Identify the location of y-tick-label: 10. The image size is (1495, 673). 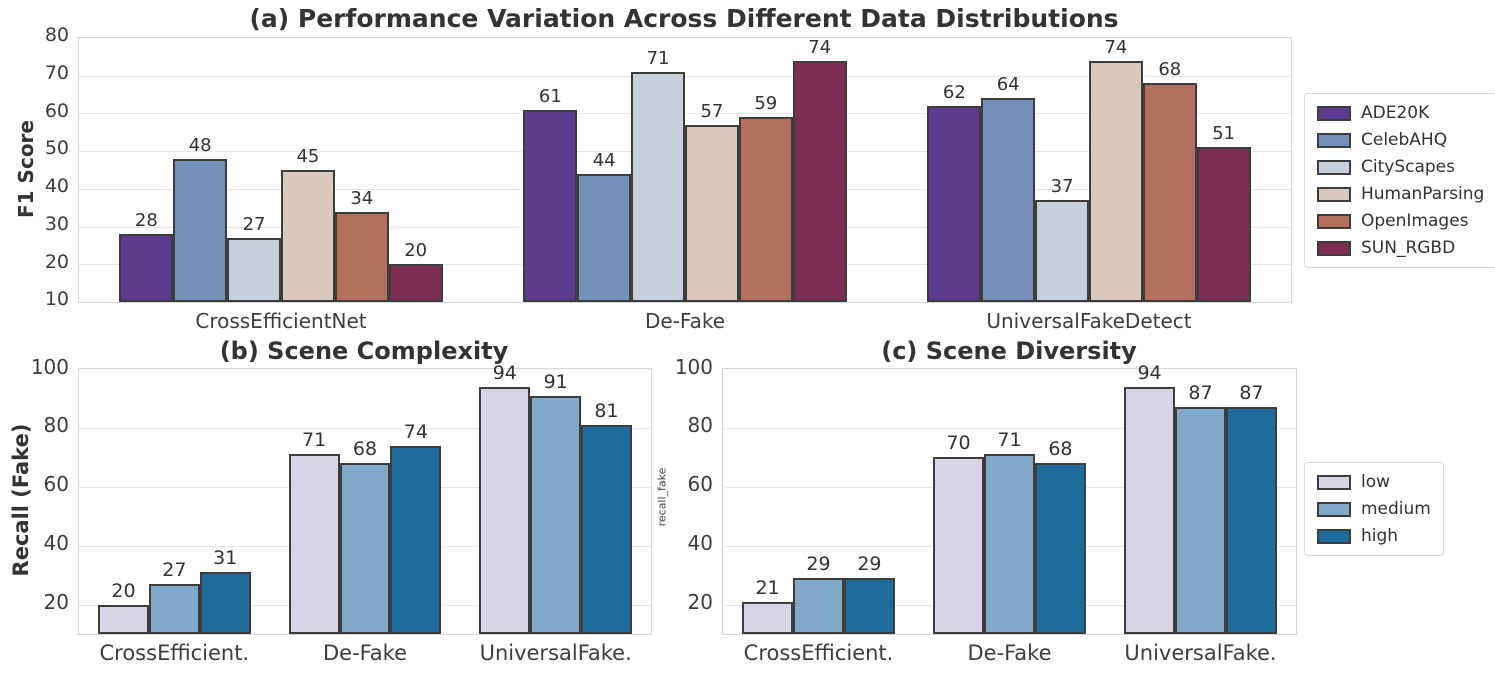
(56, 299).